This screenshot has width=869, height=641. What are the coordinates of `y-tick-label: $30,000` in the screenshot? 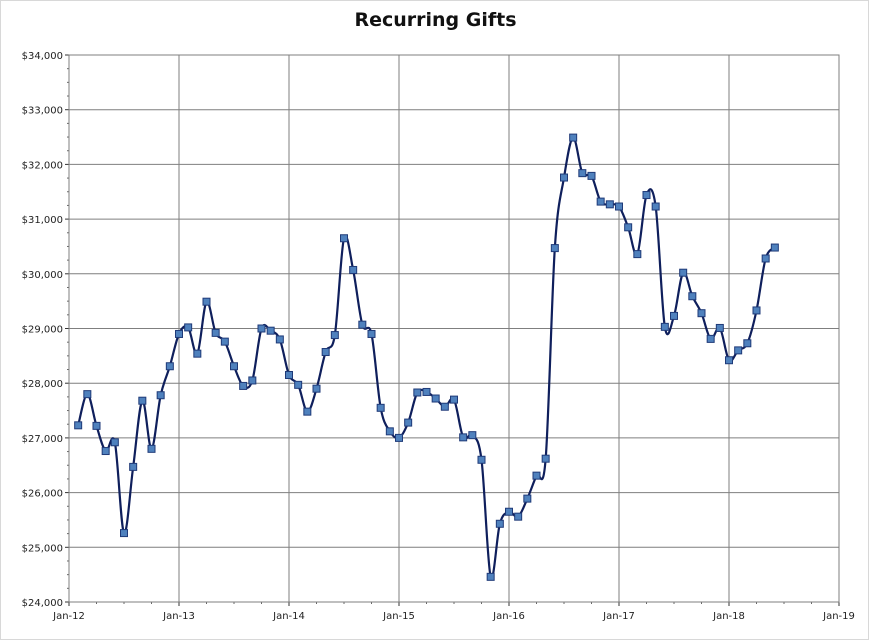 It's located at (42, 275).